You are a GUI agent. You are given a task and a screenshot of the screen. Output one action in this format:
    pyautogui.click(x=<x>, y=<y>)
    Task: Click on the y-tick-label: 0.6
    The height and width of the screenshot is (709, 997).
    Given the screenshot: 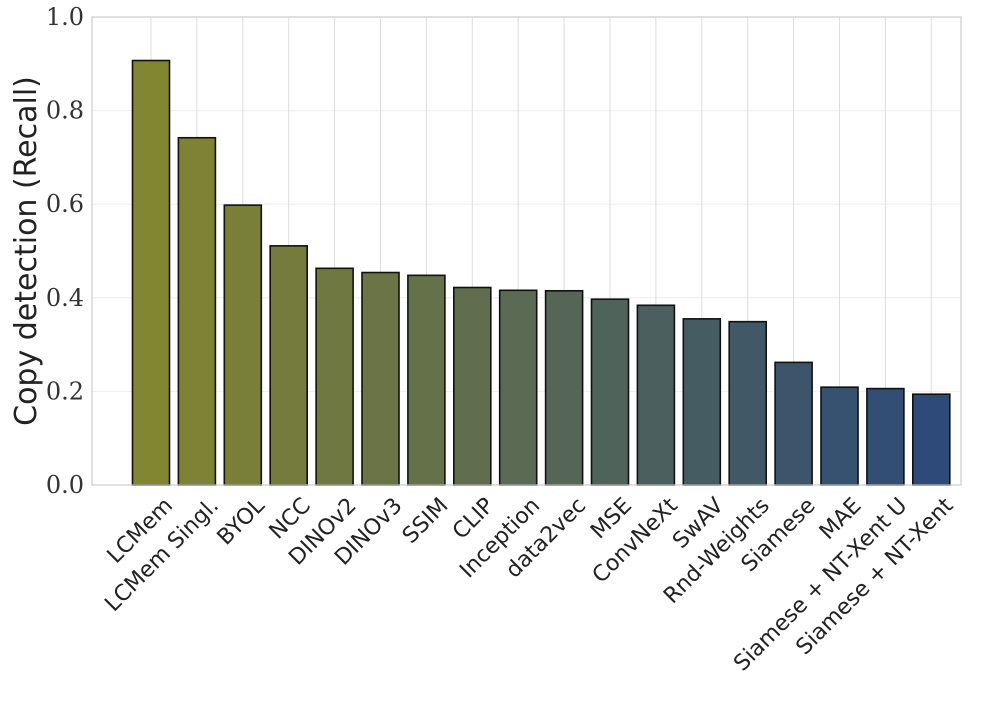 What is the action you would take?
    pyautogui.click(x=65, y=204)
    